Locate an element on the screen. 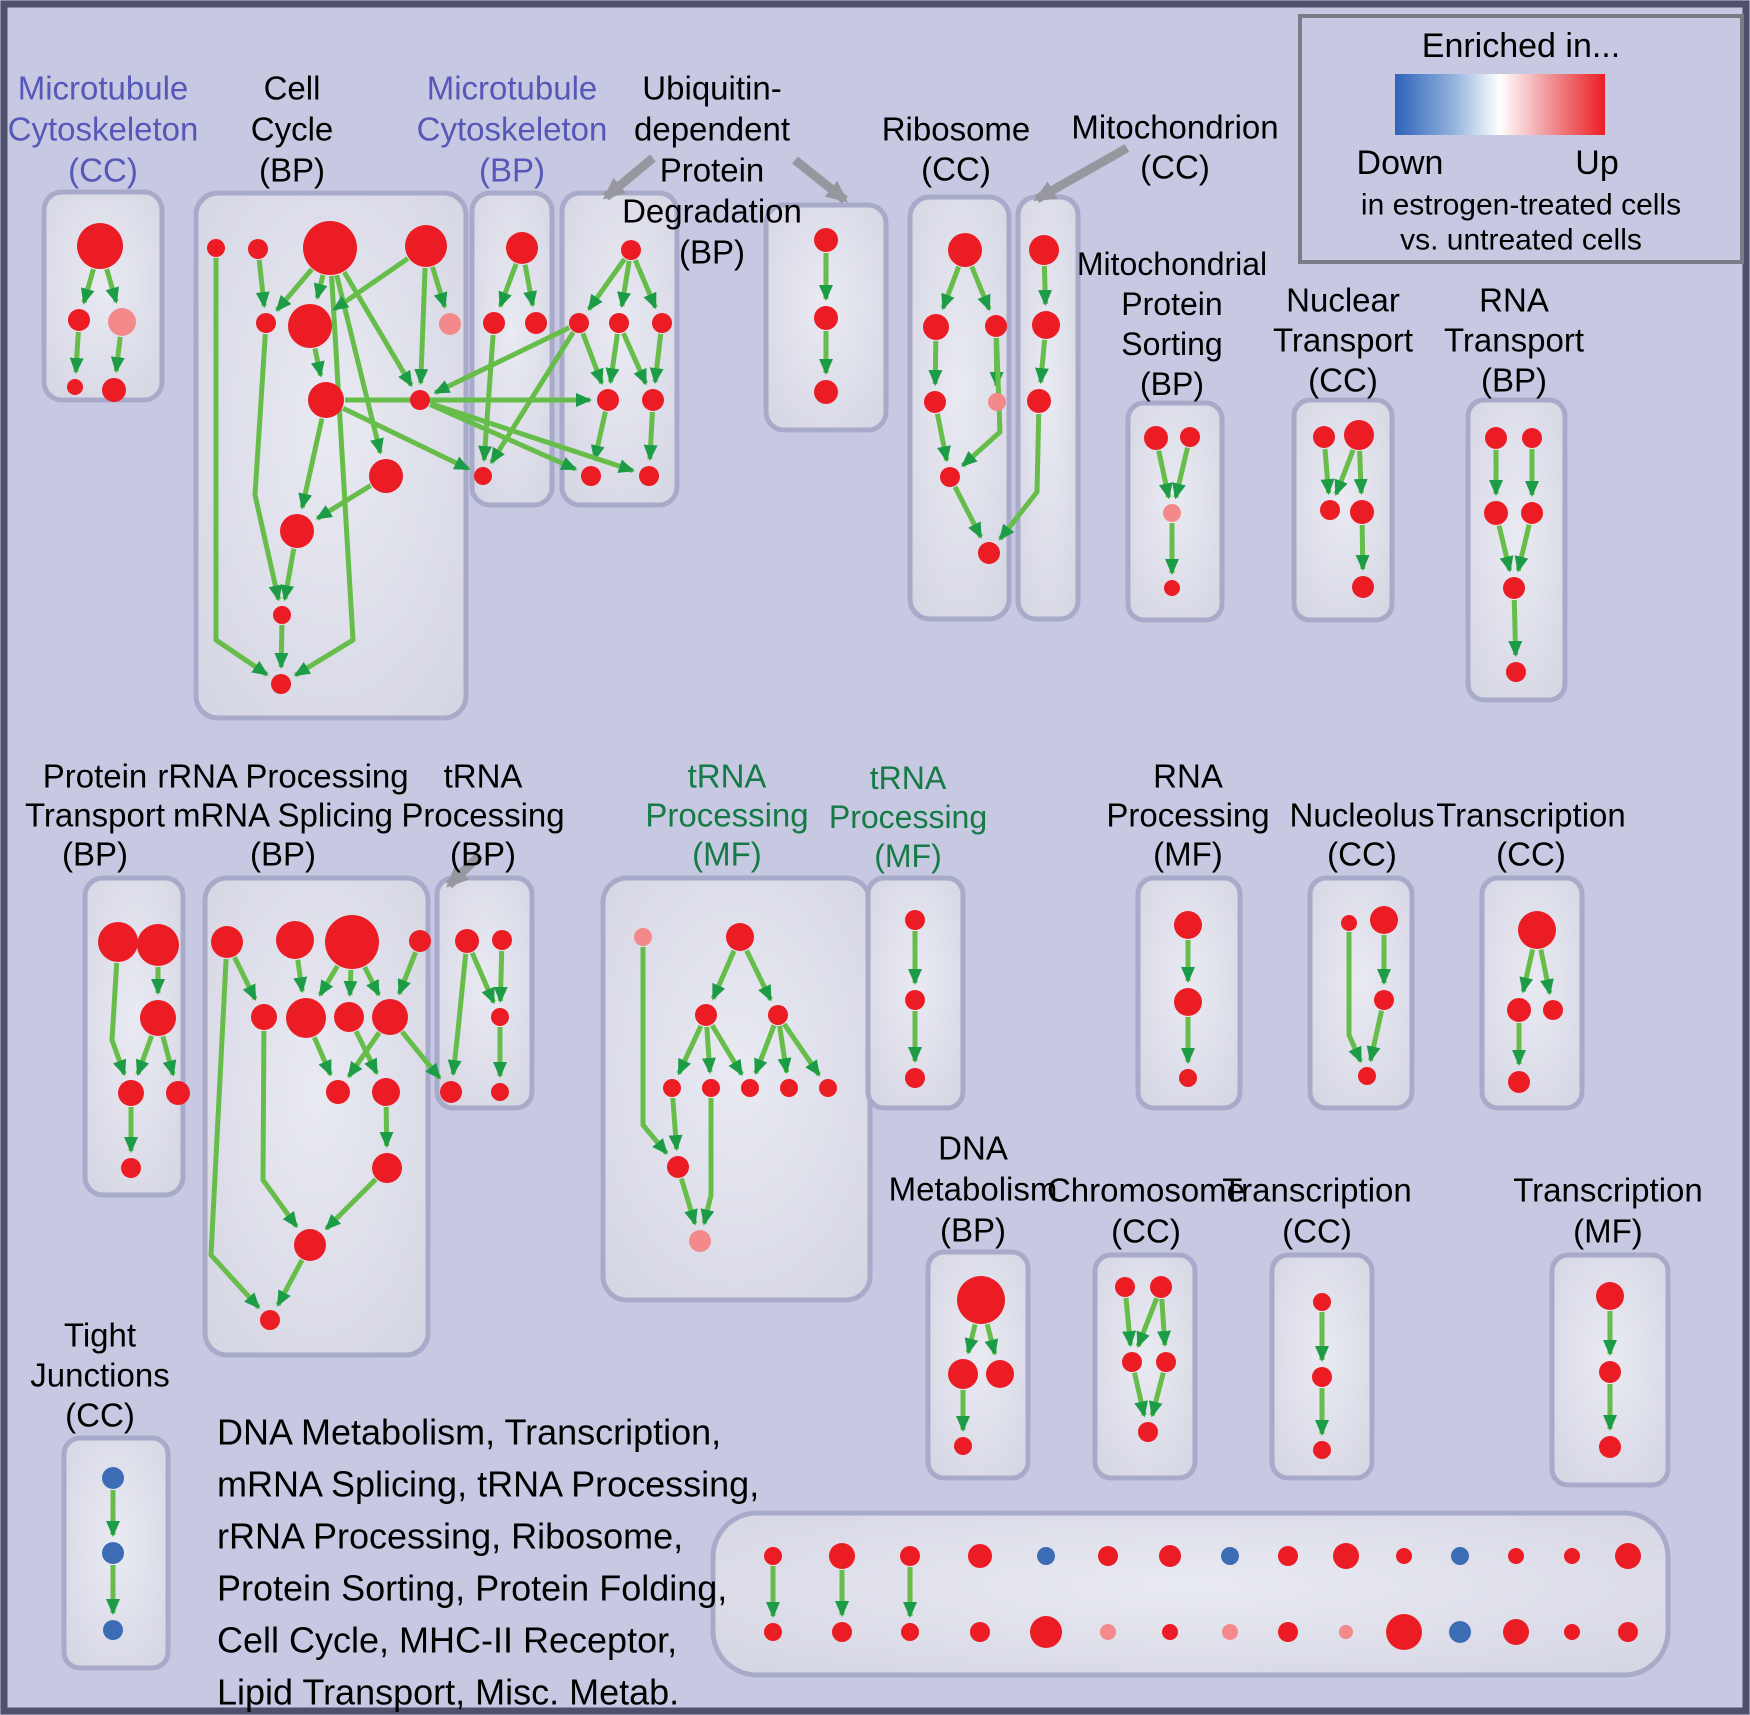 The height and width of the screenshot is (1715, 1750). go-node-bt1 is located at coordinates (842, 1556).